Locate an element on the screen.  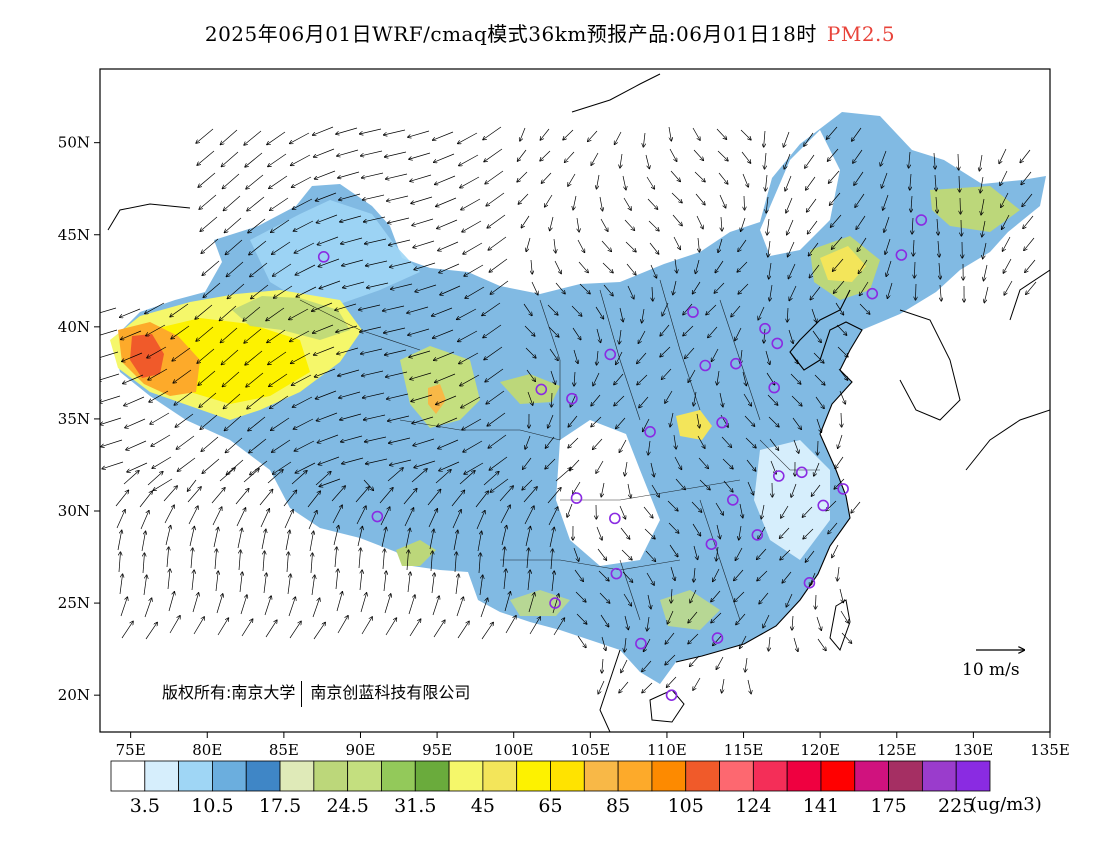
lat-tick-label: 25N is located at coordinates (74, 603).